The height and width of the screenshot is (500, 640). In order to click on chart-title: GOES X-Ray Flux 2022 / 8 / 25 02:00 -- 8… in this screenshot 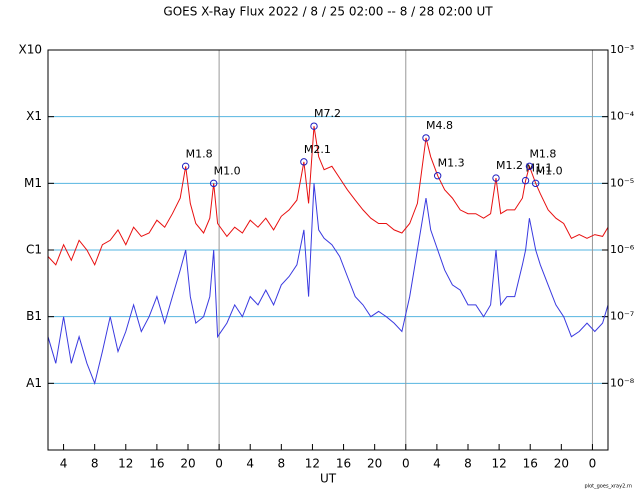, I will do `click(328, 12)`.